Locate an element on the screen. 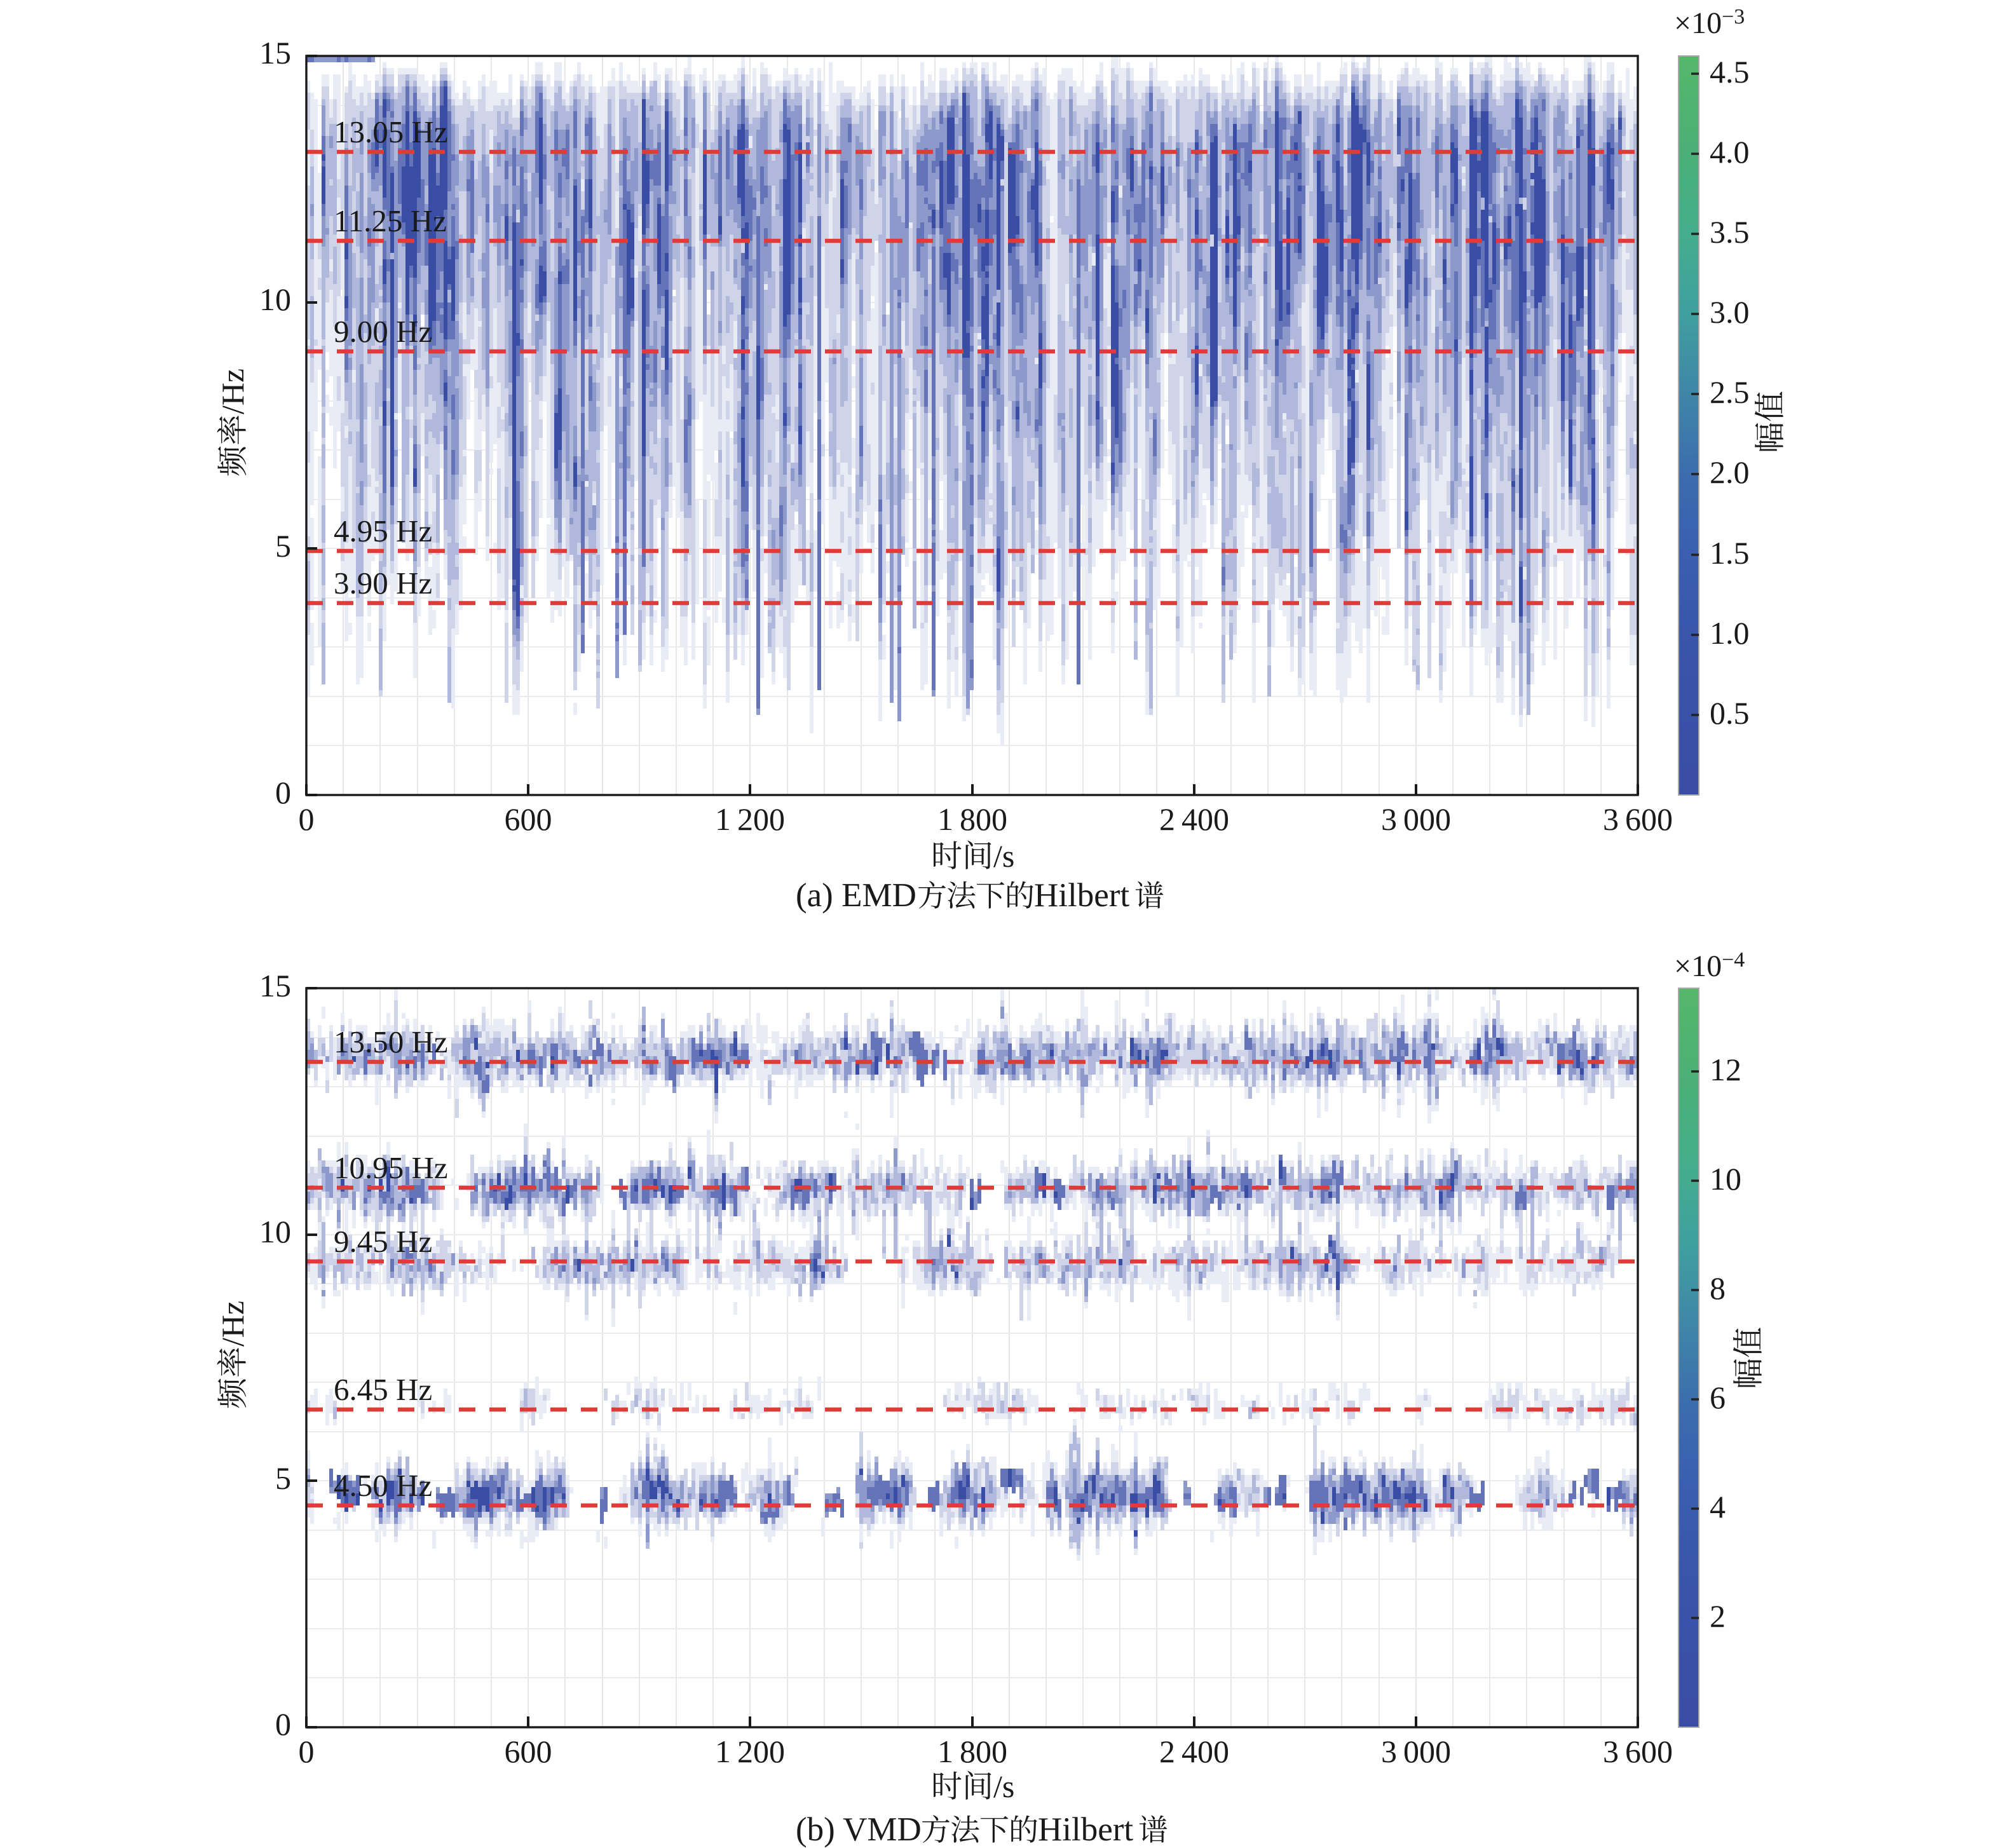 The width and height of the screenshot is (2002, 1848). svg-text: 11.25 Hz is located at coordinates (390, 221).